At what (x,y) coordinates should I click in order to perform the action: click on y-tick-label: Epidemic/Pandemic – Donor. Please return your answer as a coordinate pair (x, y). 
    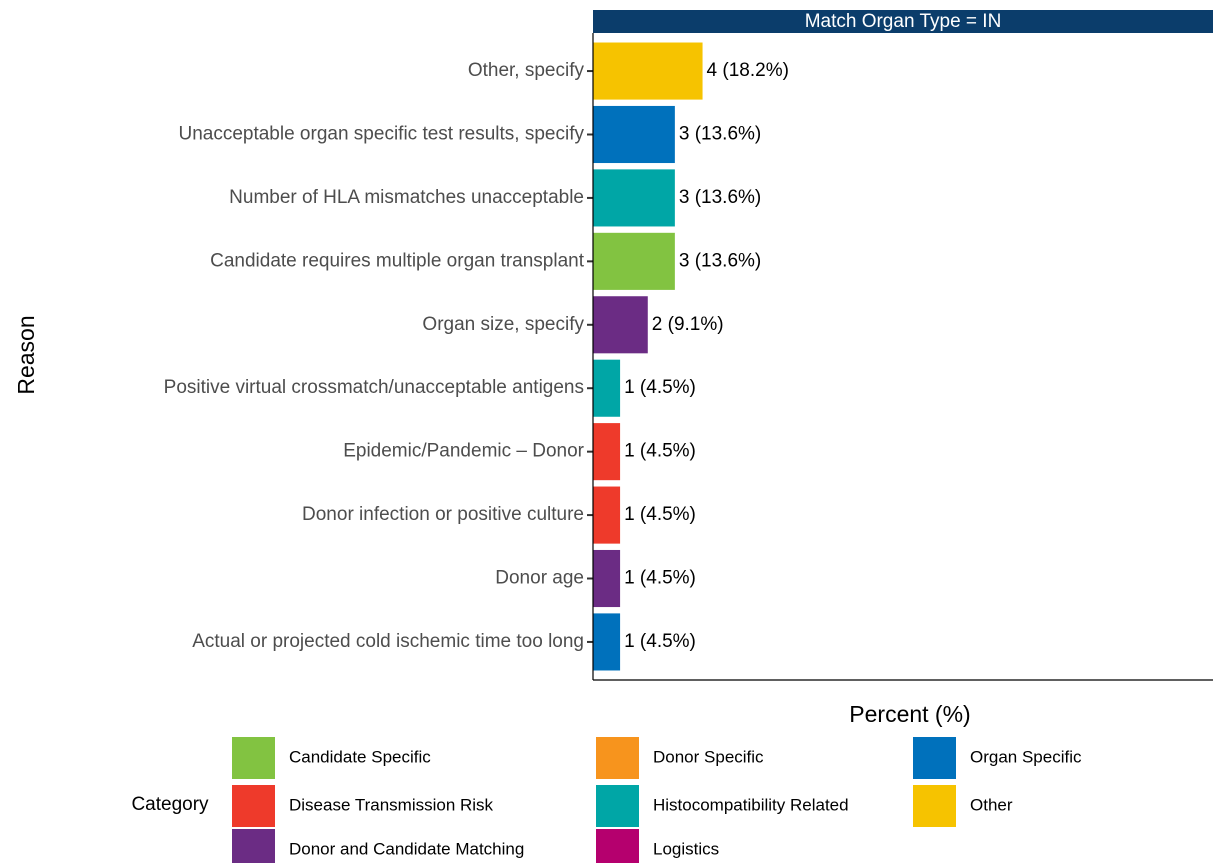
    Looking at the image, I should click on (463, 451).